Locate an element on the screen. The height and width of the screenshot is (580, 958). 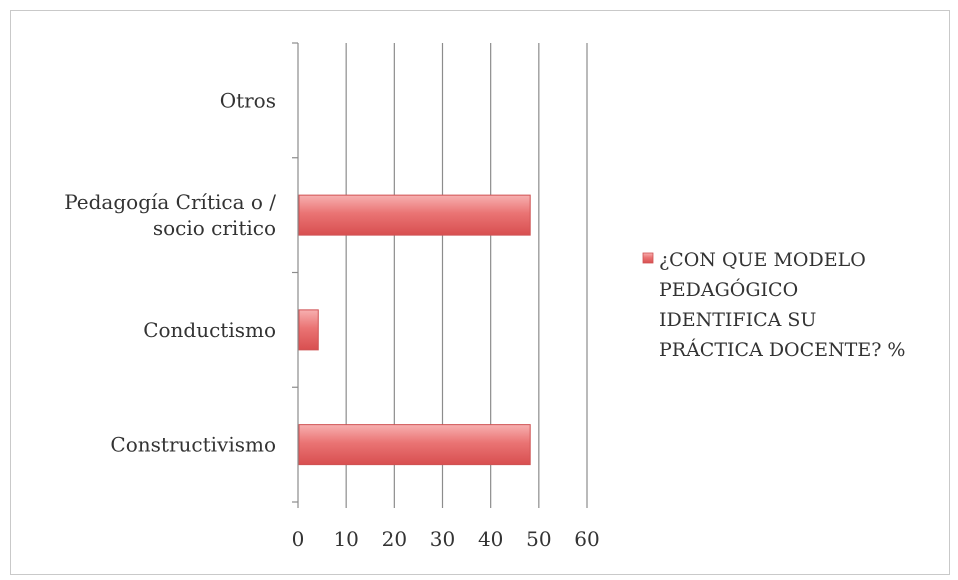
legend-label: PEDAGÓGICO is located at coordinates (728, 289).